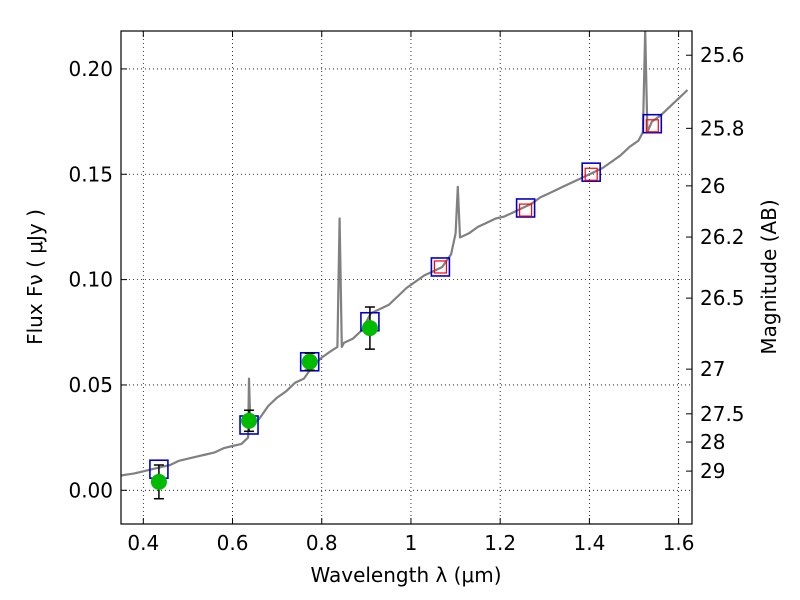 This screenshot has height=600, width=800. I want to click on y2-tick-label: 28, so click(712, 442).